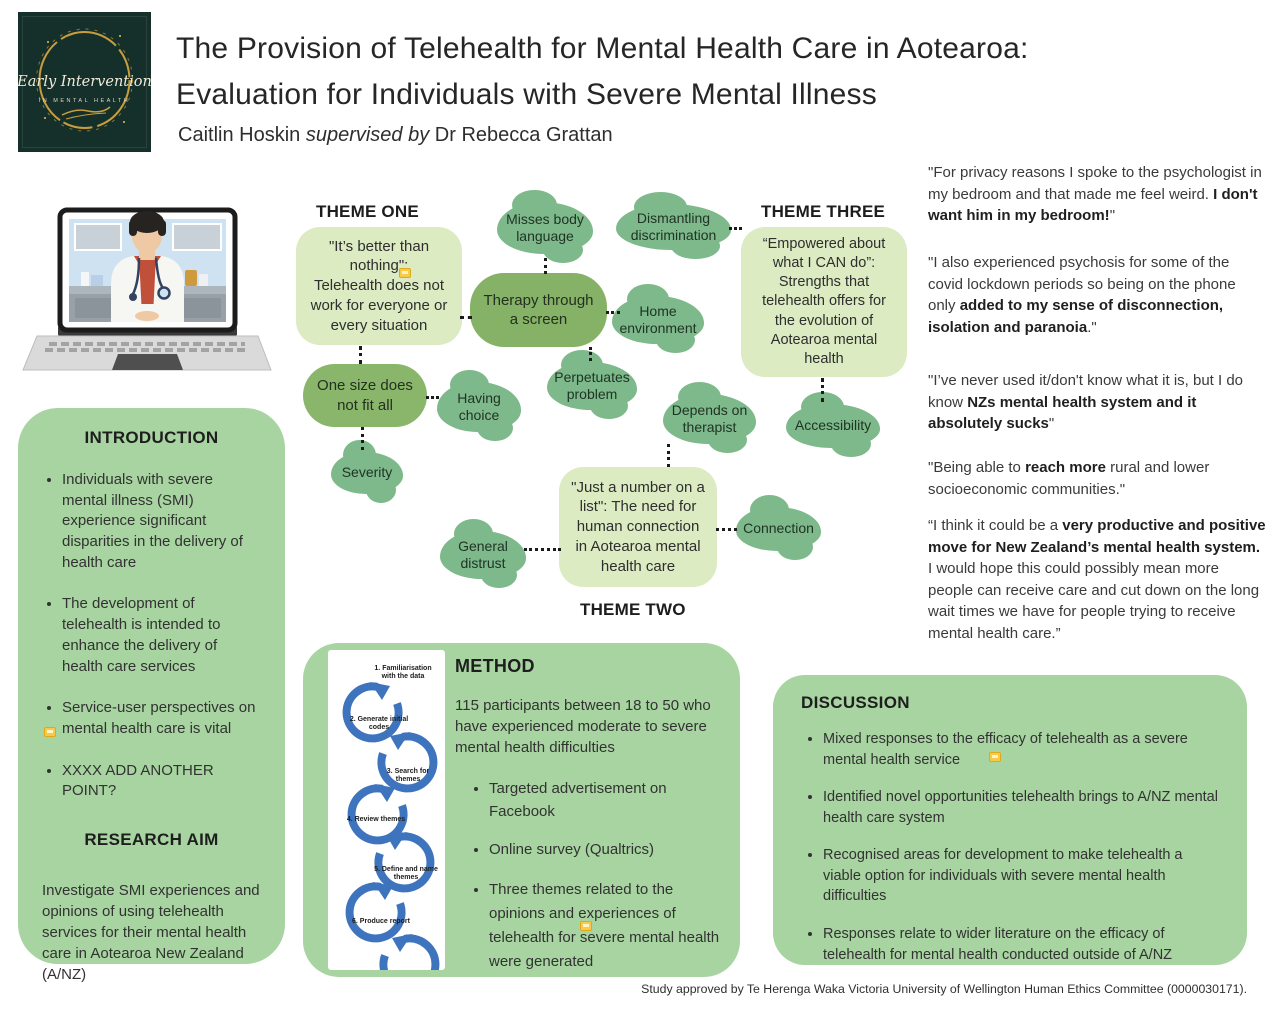  I want to click on cloud-dismantling-discrimination: Dismantling discrimination, so click(673, 225).